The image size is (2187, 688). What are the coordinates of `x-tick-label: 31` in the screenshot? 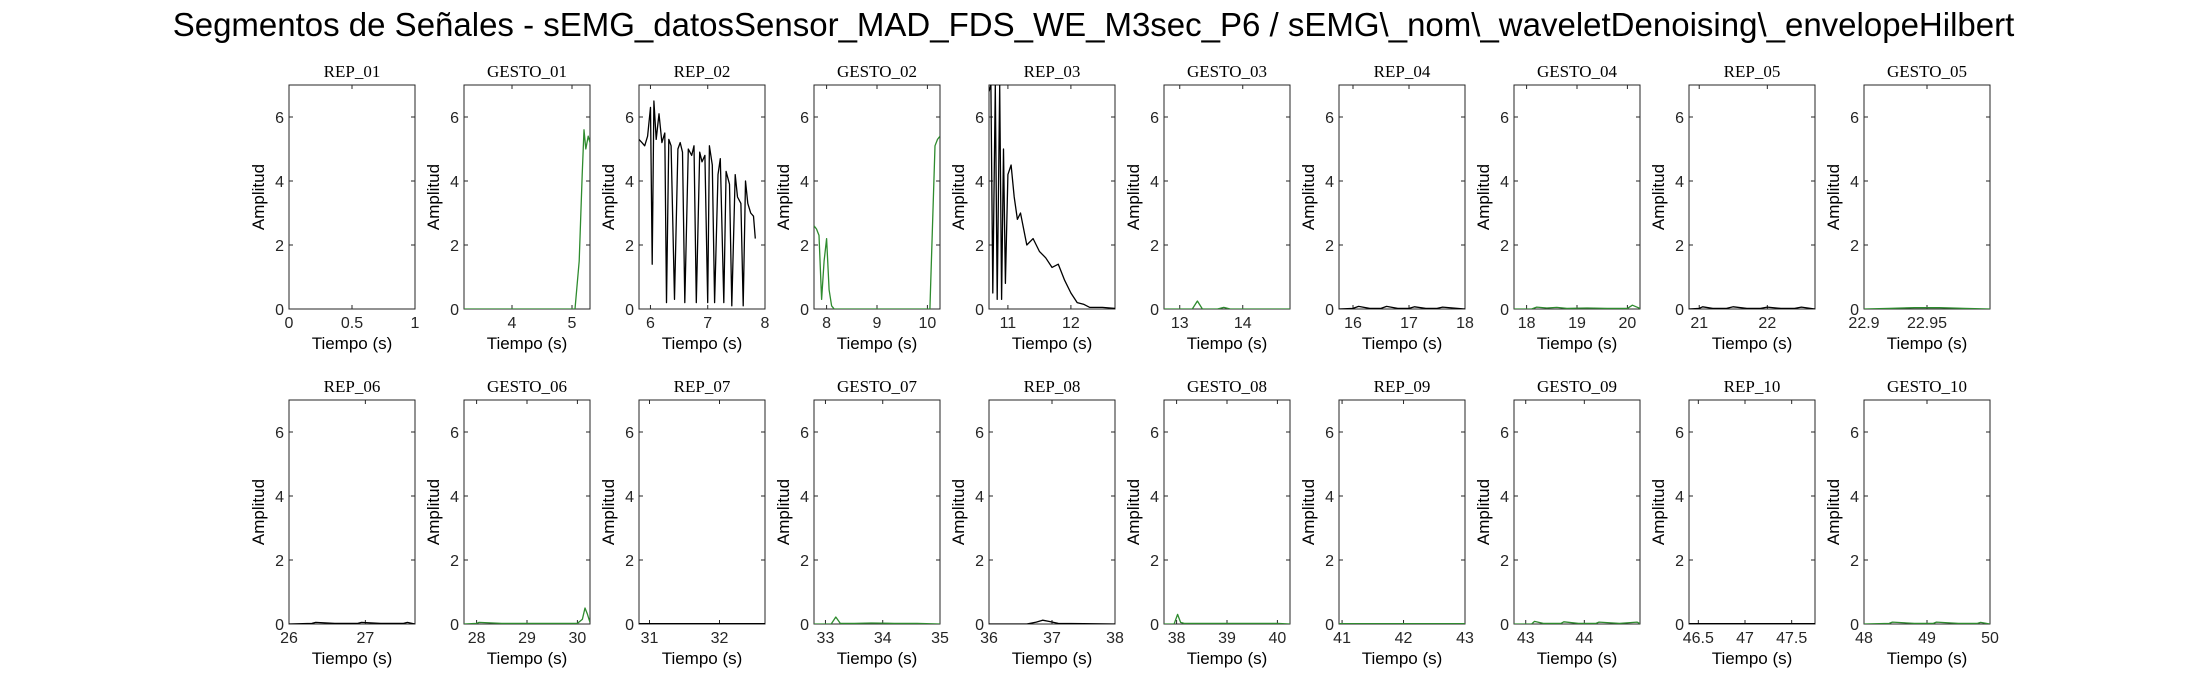 It's located at (650, 638).